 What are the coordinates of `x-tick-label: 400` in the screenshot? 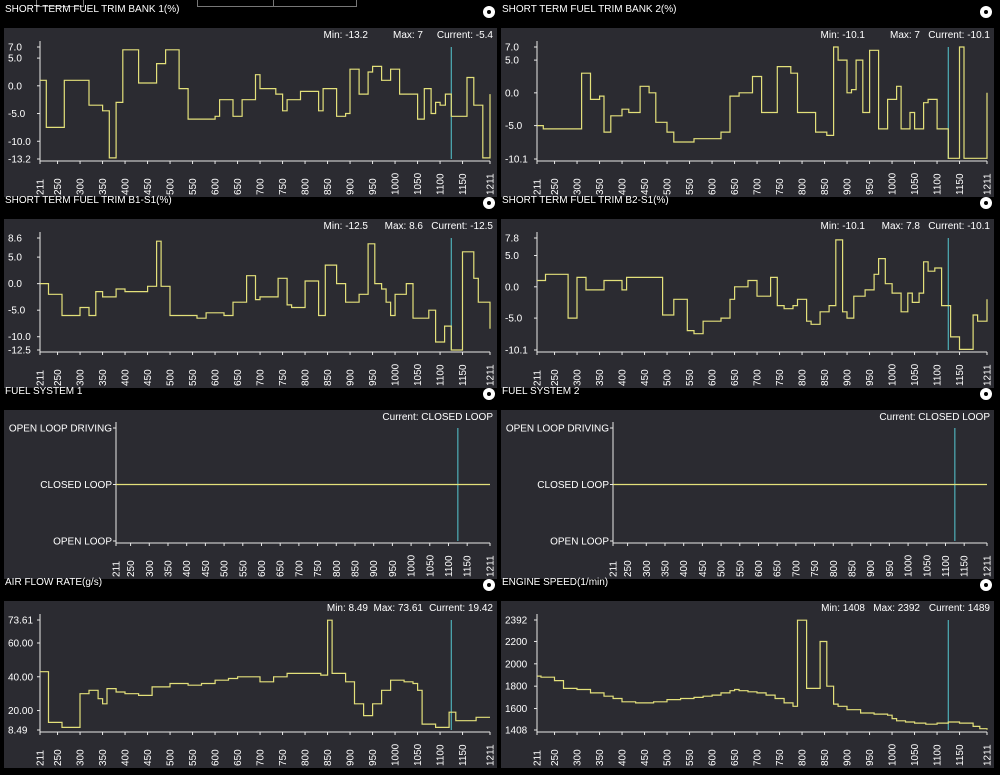 It's located at (684, 568).